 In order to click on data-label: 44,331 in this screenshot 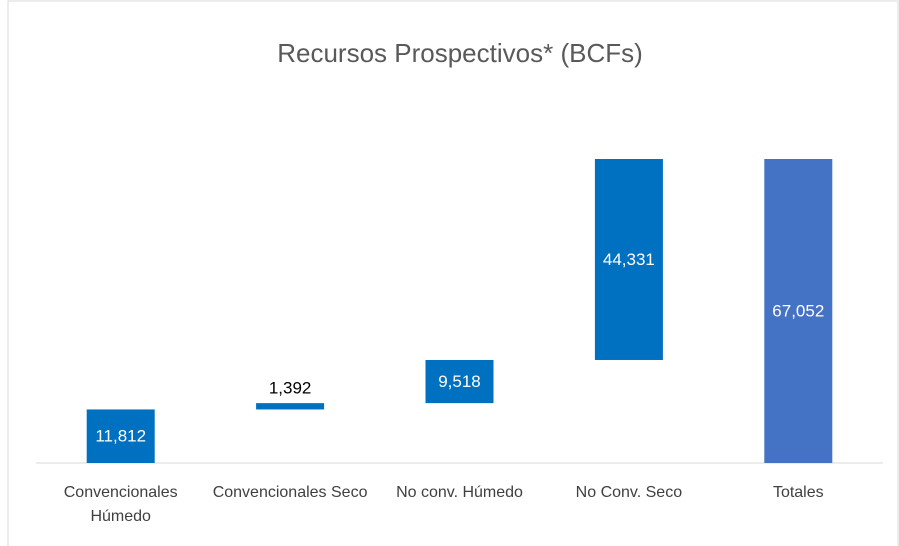, I will do `click(629, 259)`.